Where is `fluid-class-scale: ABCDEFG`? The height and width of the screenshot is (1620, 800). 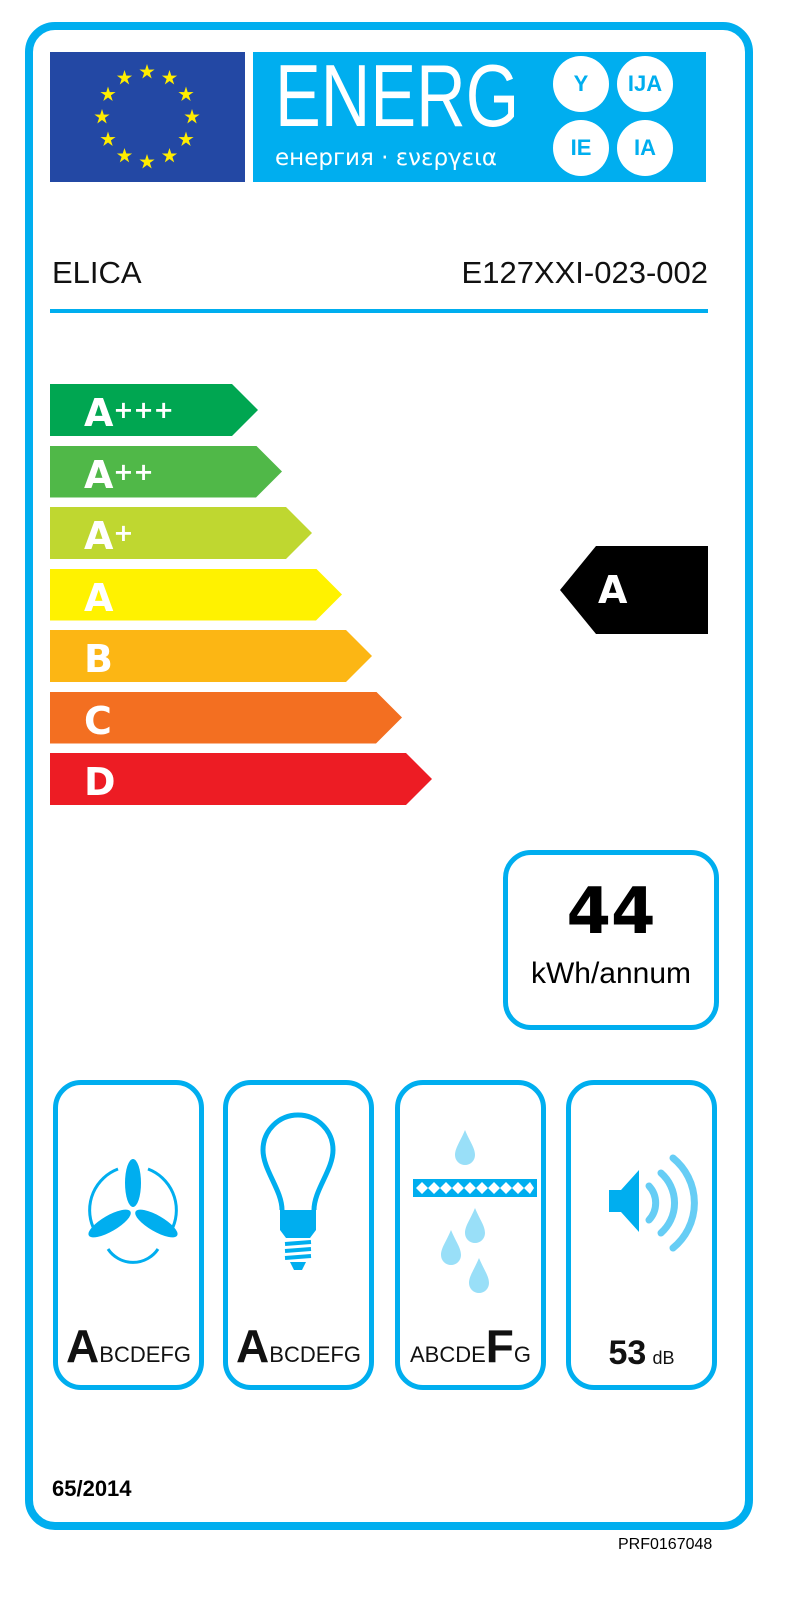 fluid-class-scale: ABCDEFG is located at coordinates (128, 1346).